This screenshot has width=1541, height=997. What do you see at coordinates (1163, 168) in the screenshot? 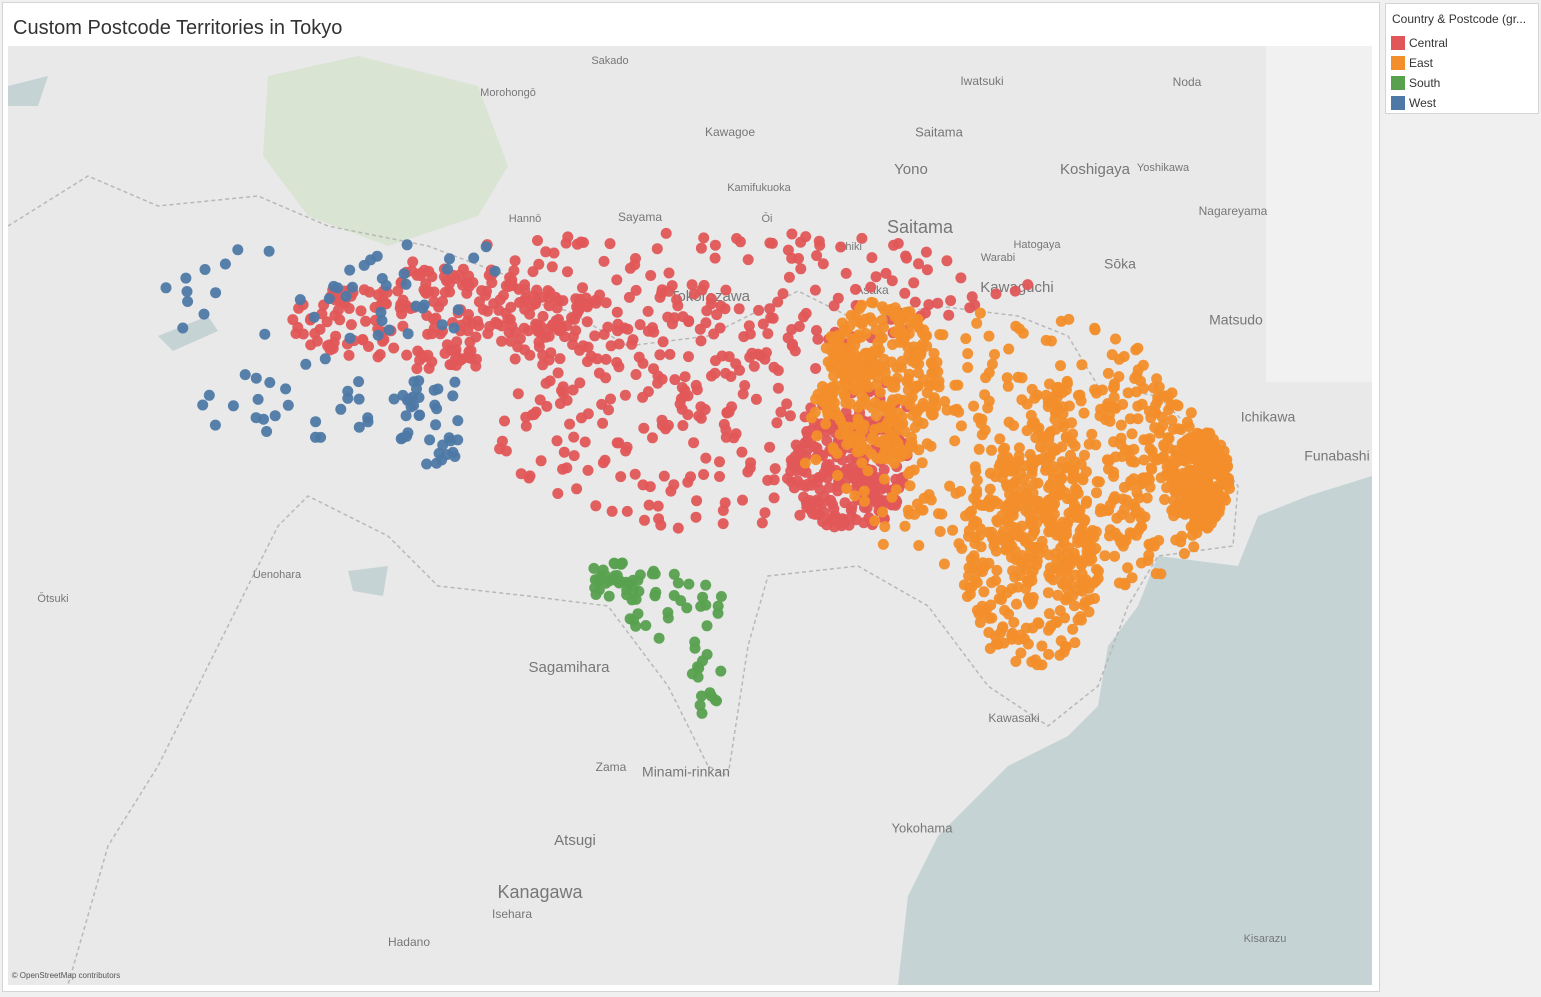
I see `place-label: Yoshikawa` at bounding box center [1163, 168].